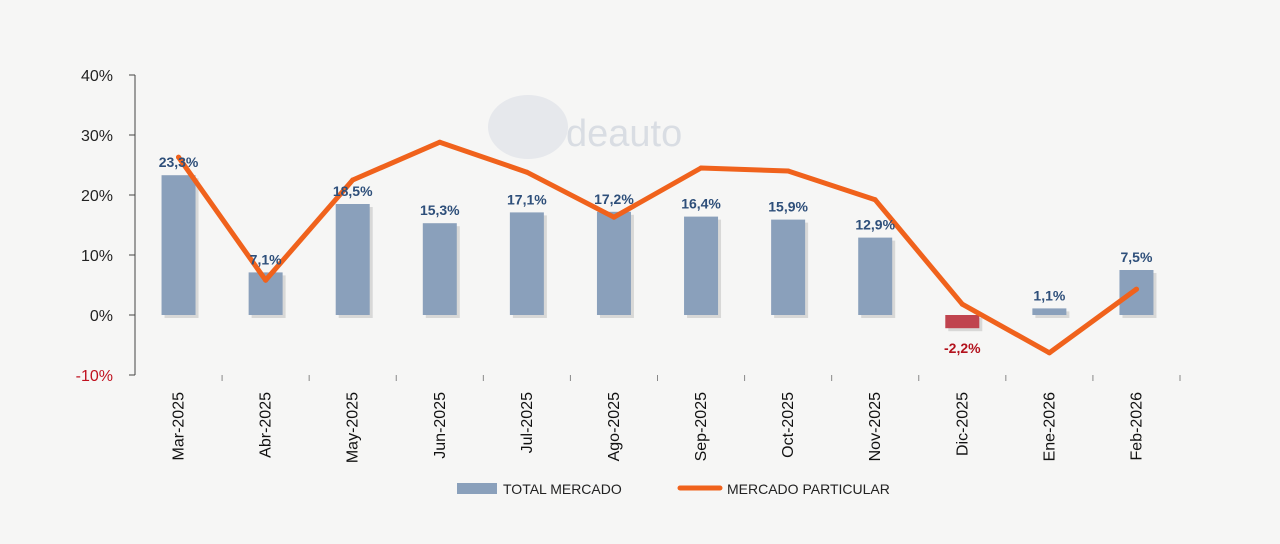 The height and width of the screenshot is (544, 1280). I want to click on legend-swatch-total, so click(477, 488).